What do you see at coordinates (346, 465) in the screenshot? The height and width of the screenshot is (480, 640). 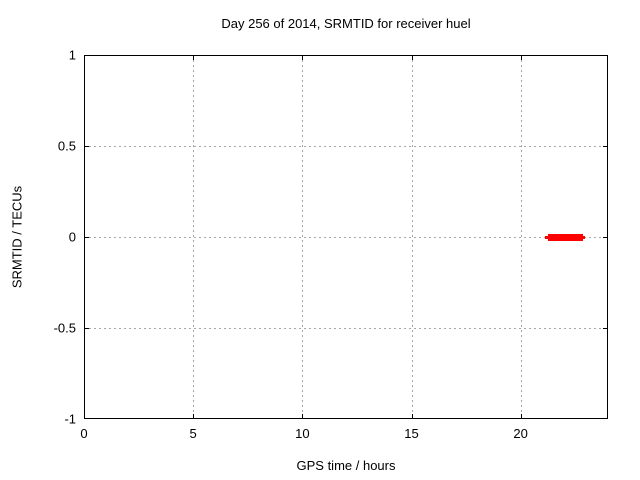 I see `x-axis-label: GPS time / hours` at bounding box center [346, 465].